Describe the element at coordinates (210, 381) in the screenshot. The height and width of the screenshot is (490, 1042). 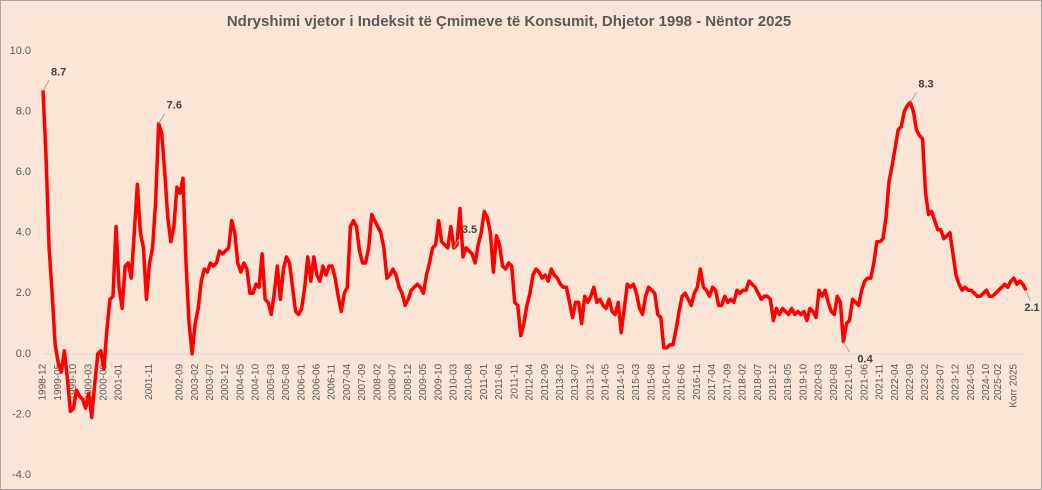
I see `x-tick-label: 2003-07` at that location.